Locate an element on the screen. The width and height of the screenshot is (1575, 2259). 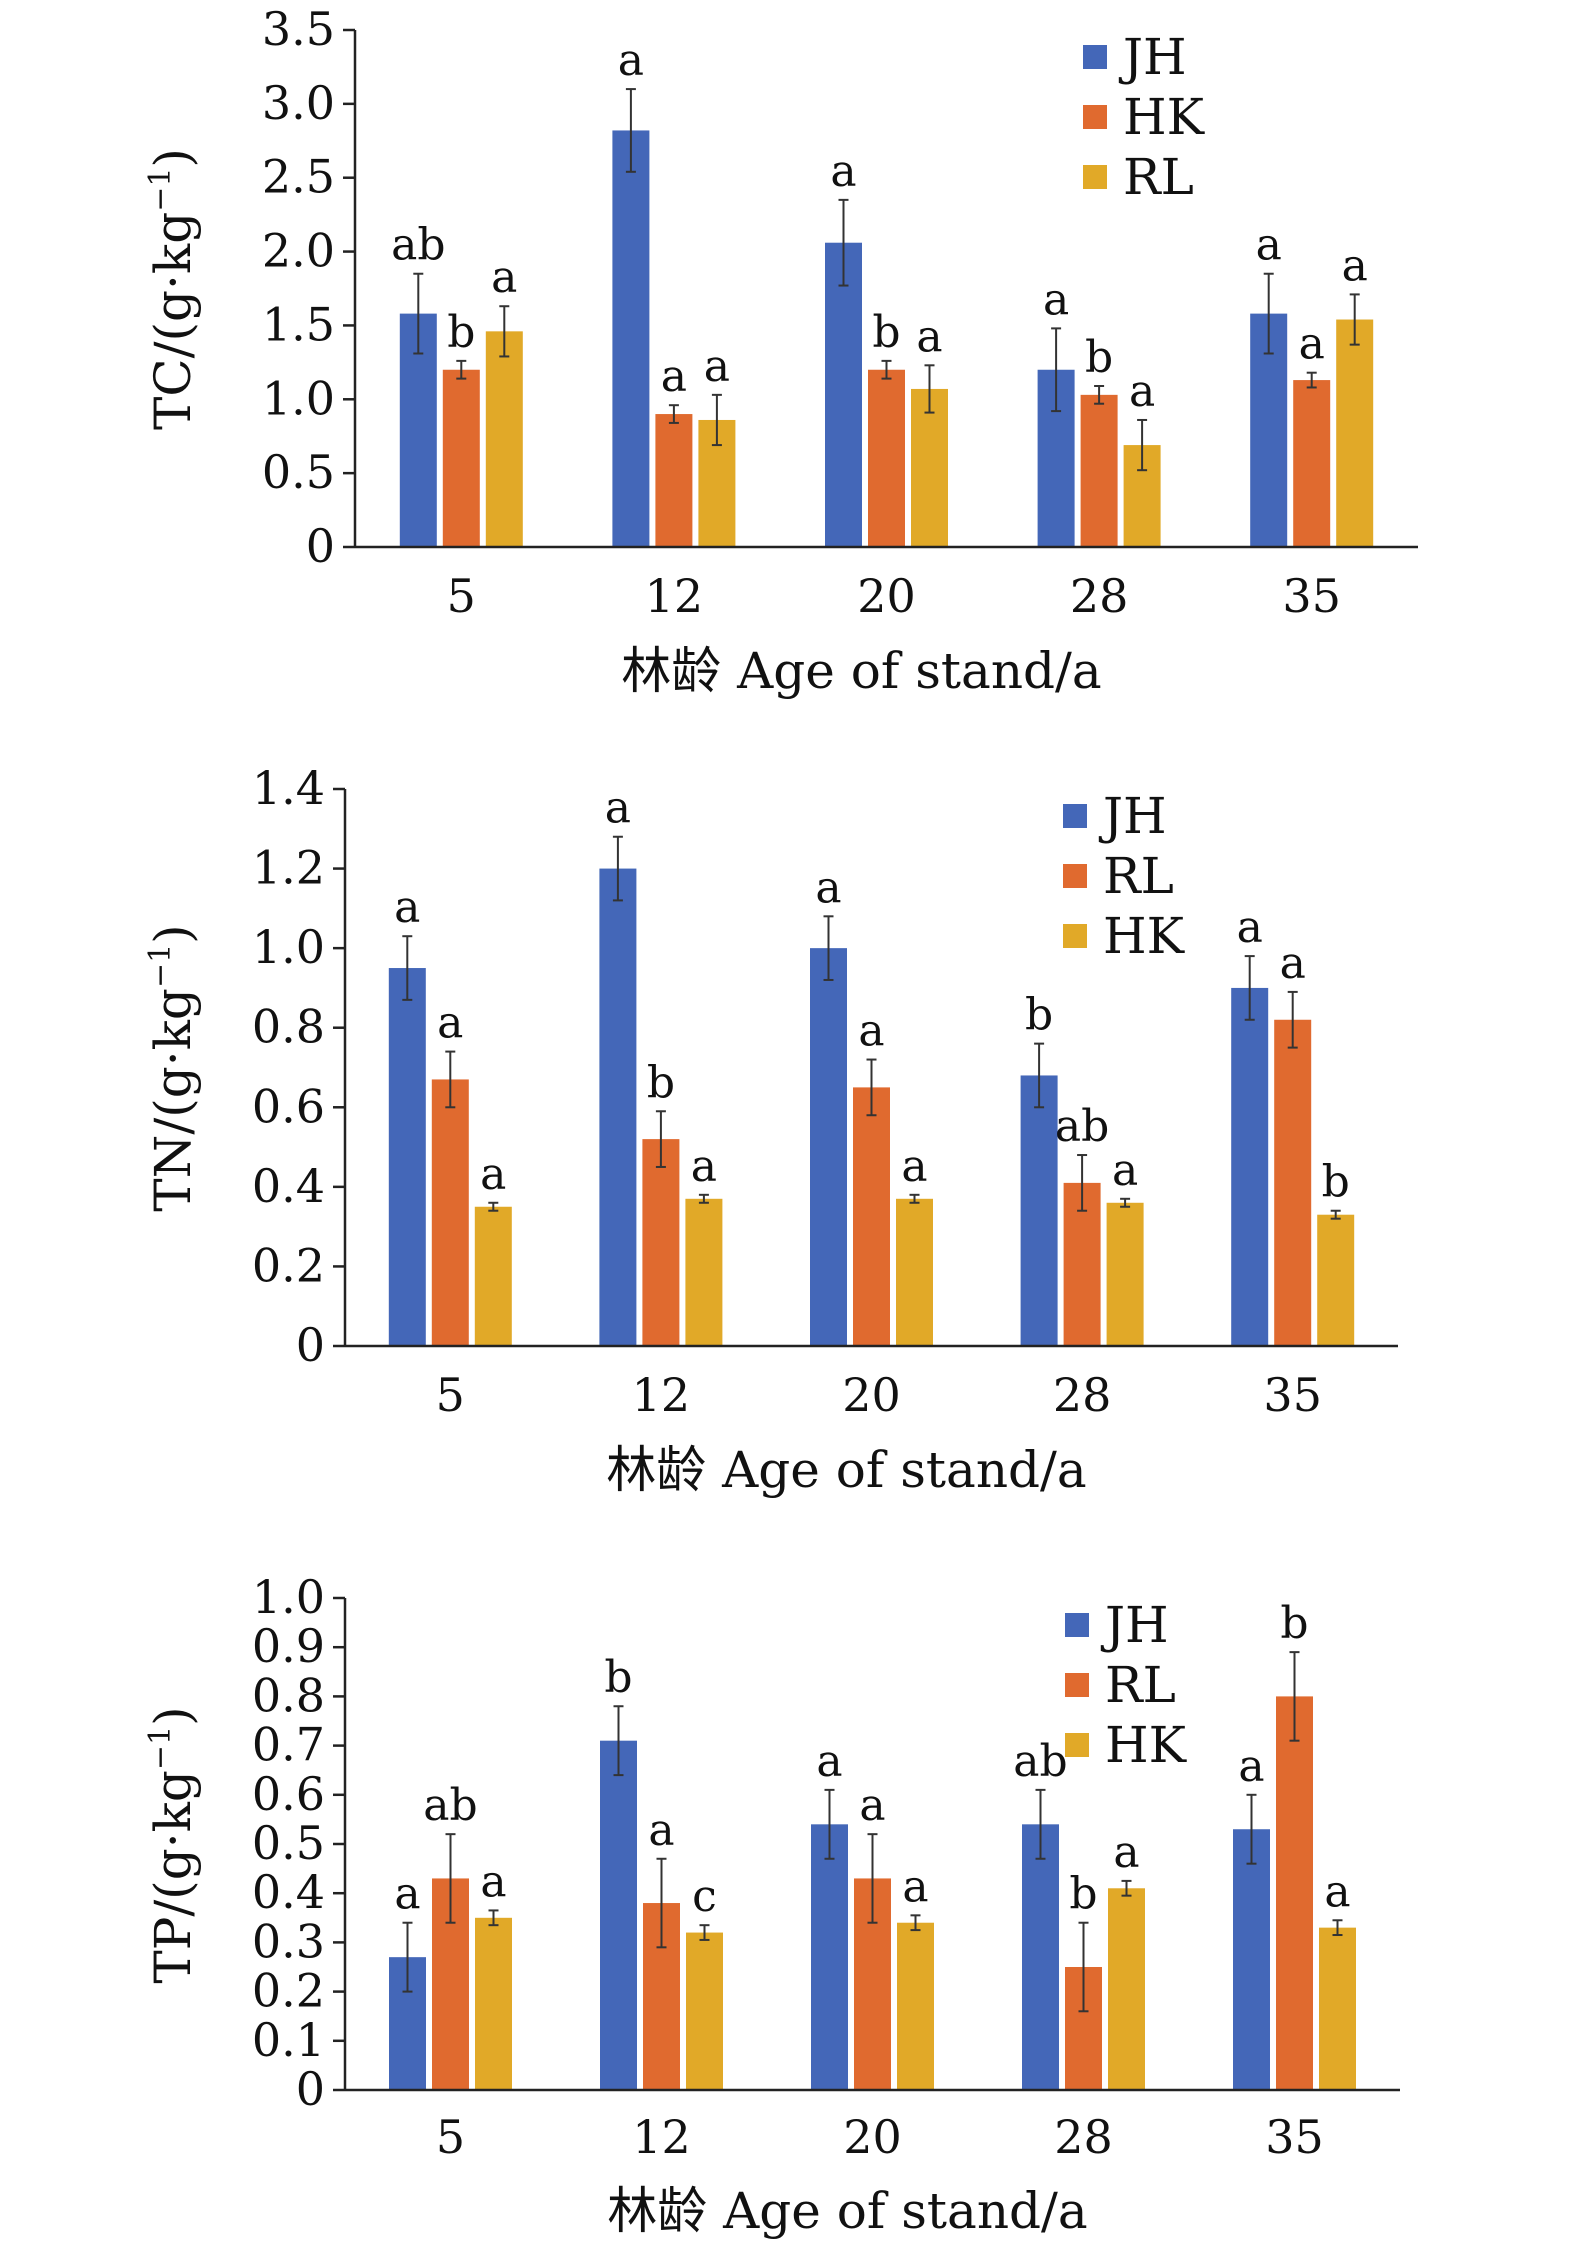
y-axis-title: TC/(g·kg−1) is located at coordinates (172, 289).